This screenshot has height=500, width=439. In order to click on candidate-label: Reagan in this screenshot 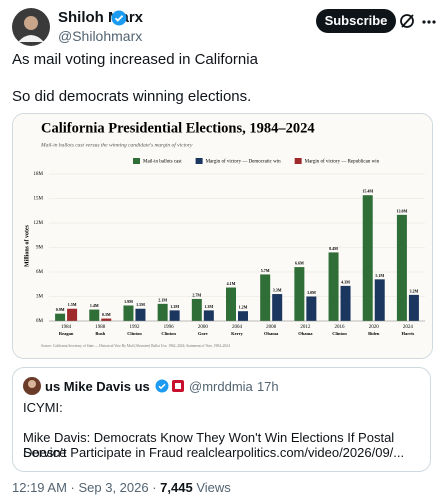, I will do `click(66, 333)`.